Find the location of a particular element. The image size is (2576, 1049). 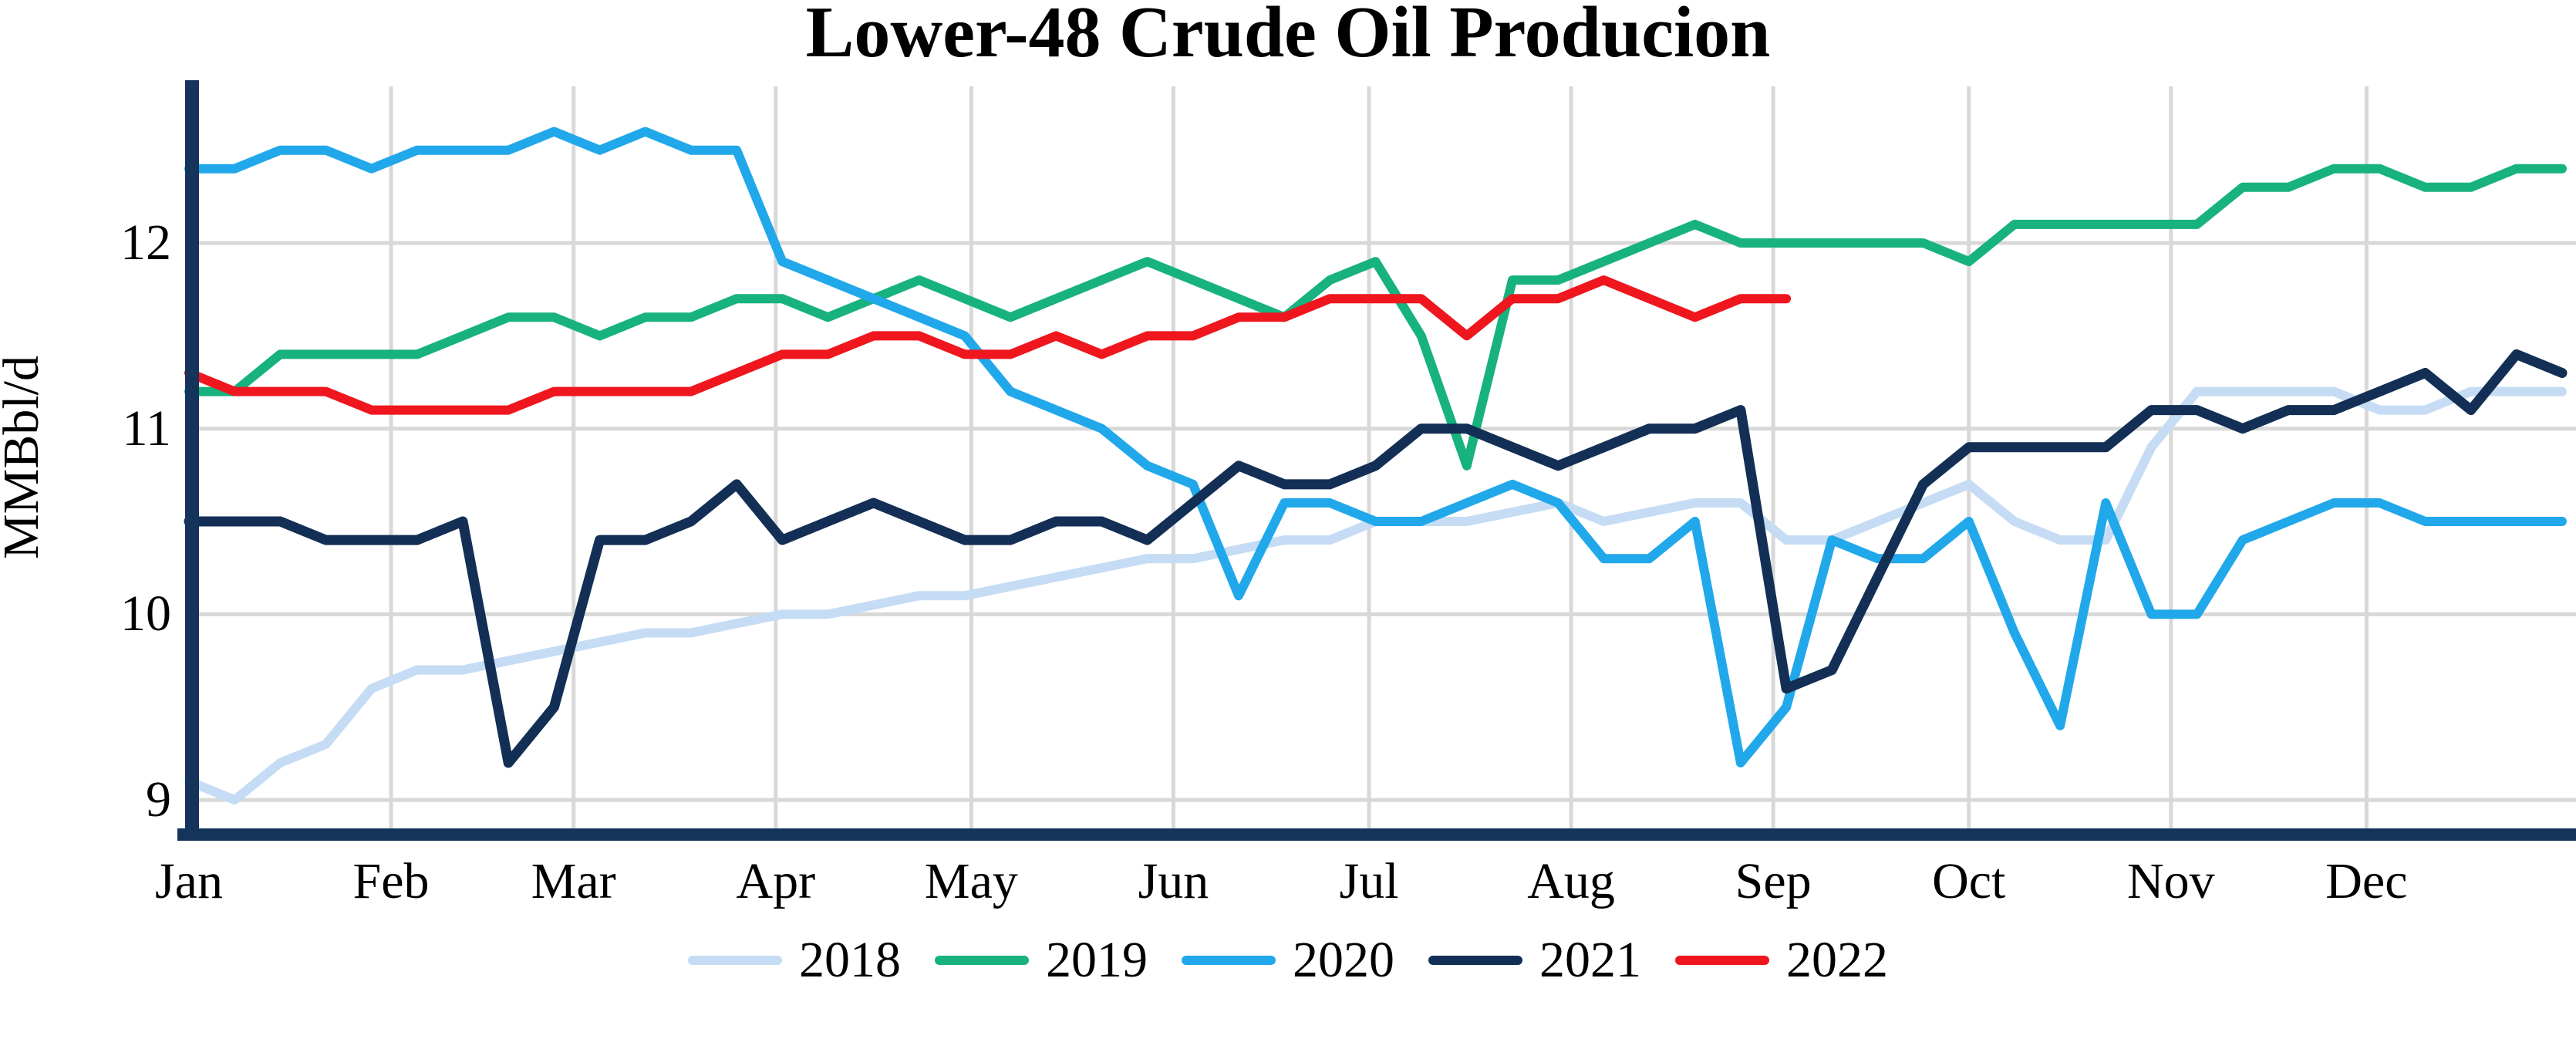

legend-swatch-2021 is located at coordinates (1475, 960).